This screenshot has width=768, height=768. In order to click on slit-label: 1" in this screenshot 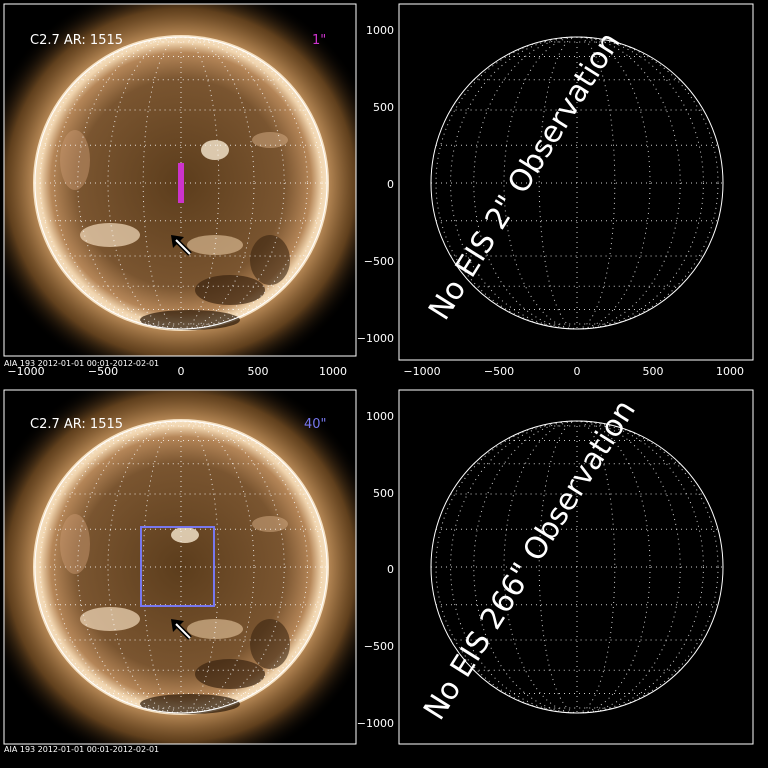, I will do `click(319, 40)`.